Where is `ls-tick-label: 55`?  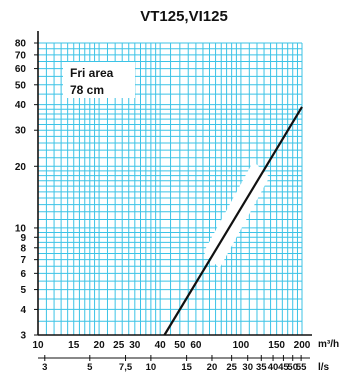 ls-tick-label: 55 is located at coordinates (301, 367).